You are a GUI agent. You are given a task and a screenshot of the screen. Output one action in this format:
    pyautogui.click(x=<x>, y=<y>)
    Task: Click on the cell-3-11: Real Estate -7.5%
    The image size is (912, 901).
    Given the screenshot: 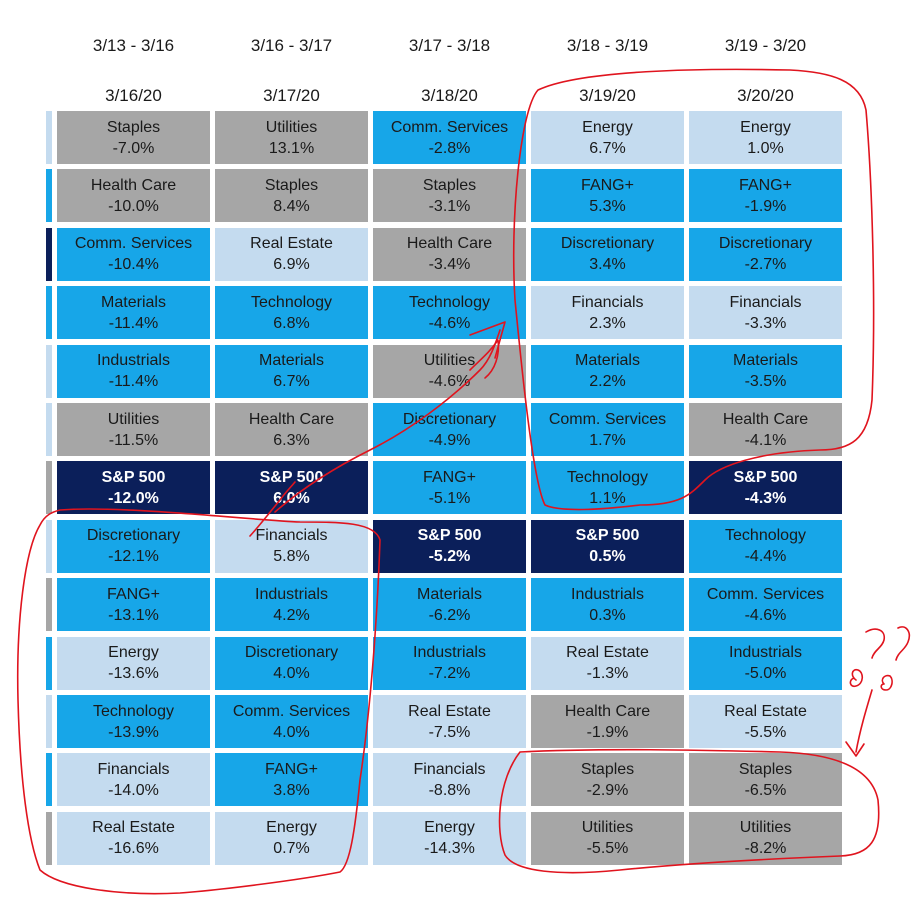 What is the action you would take?
    pyautogui.click(x=449, y=721)
    